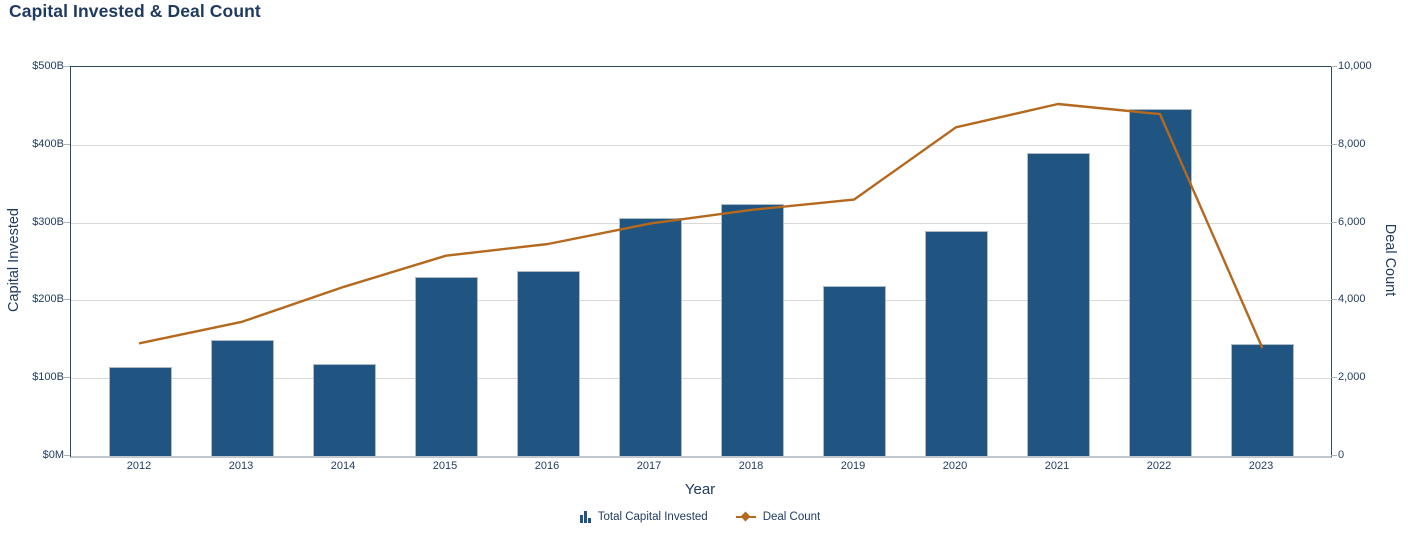 The width and height of the screenshot is (1408, 540). Describe the element at coordinates (344, 410) in the screenshot. I see `bar-2014` at that location.